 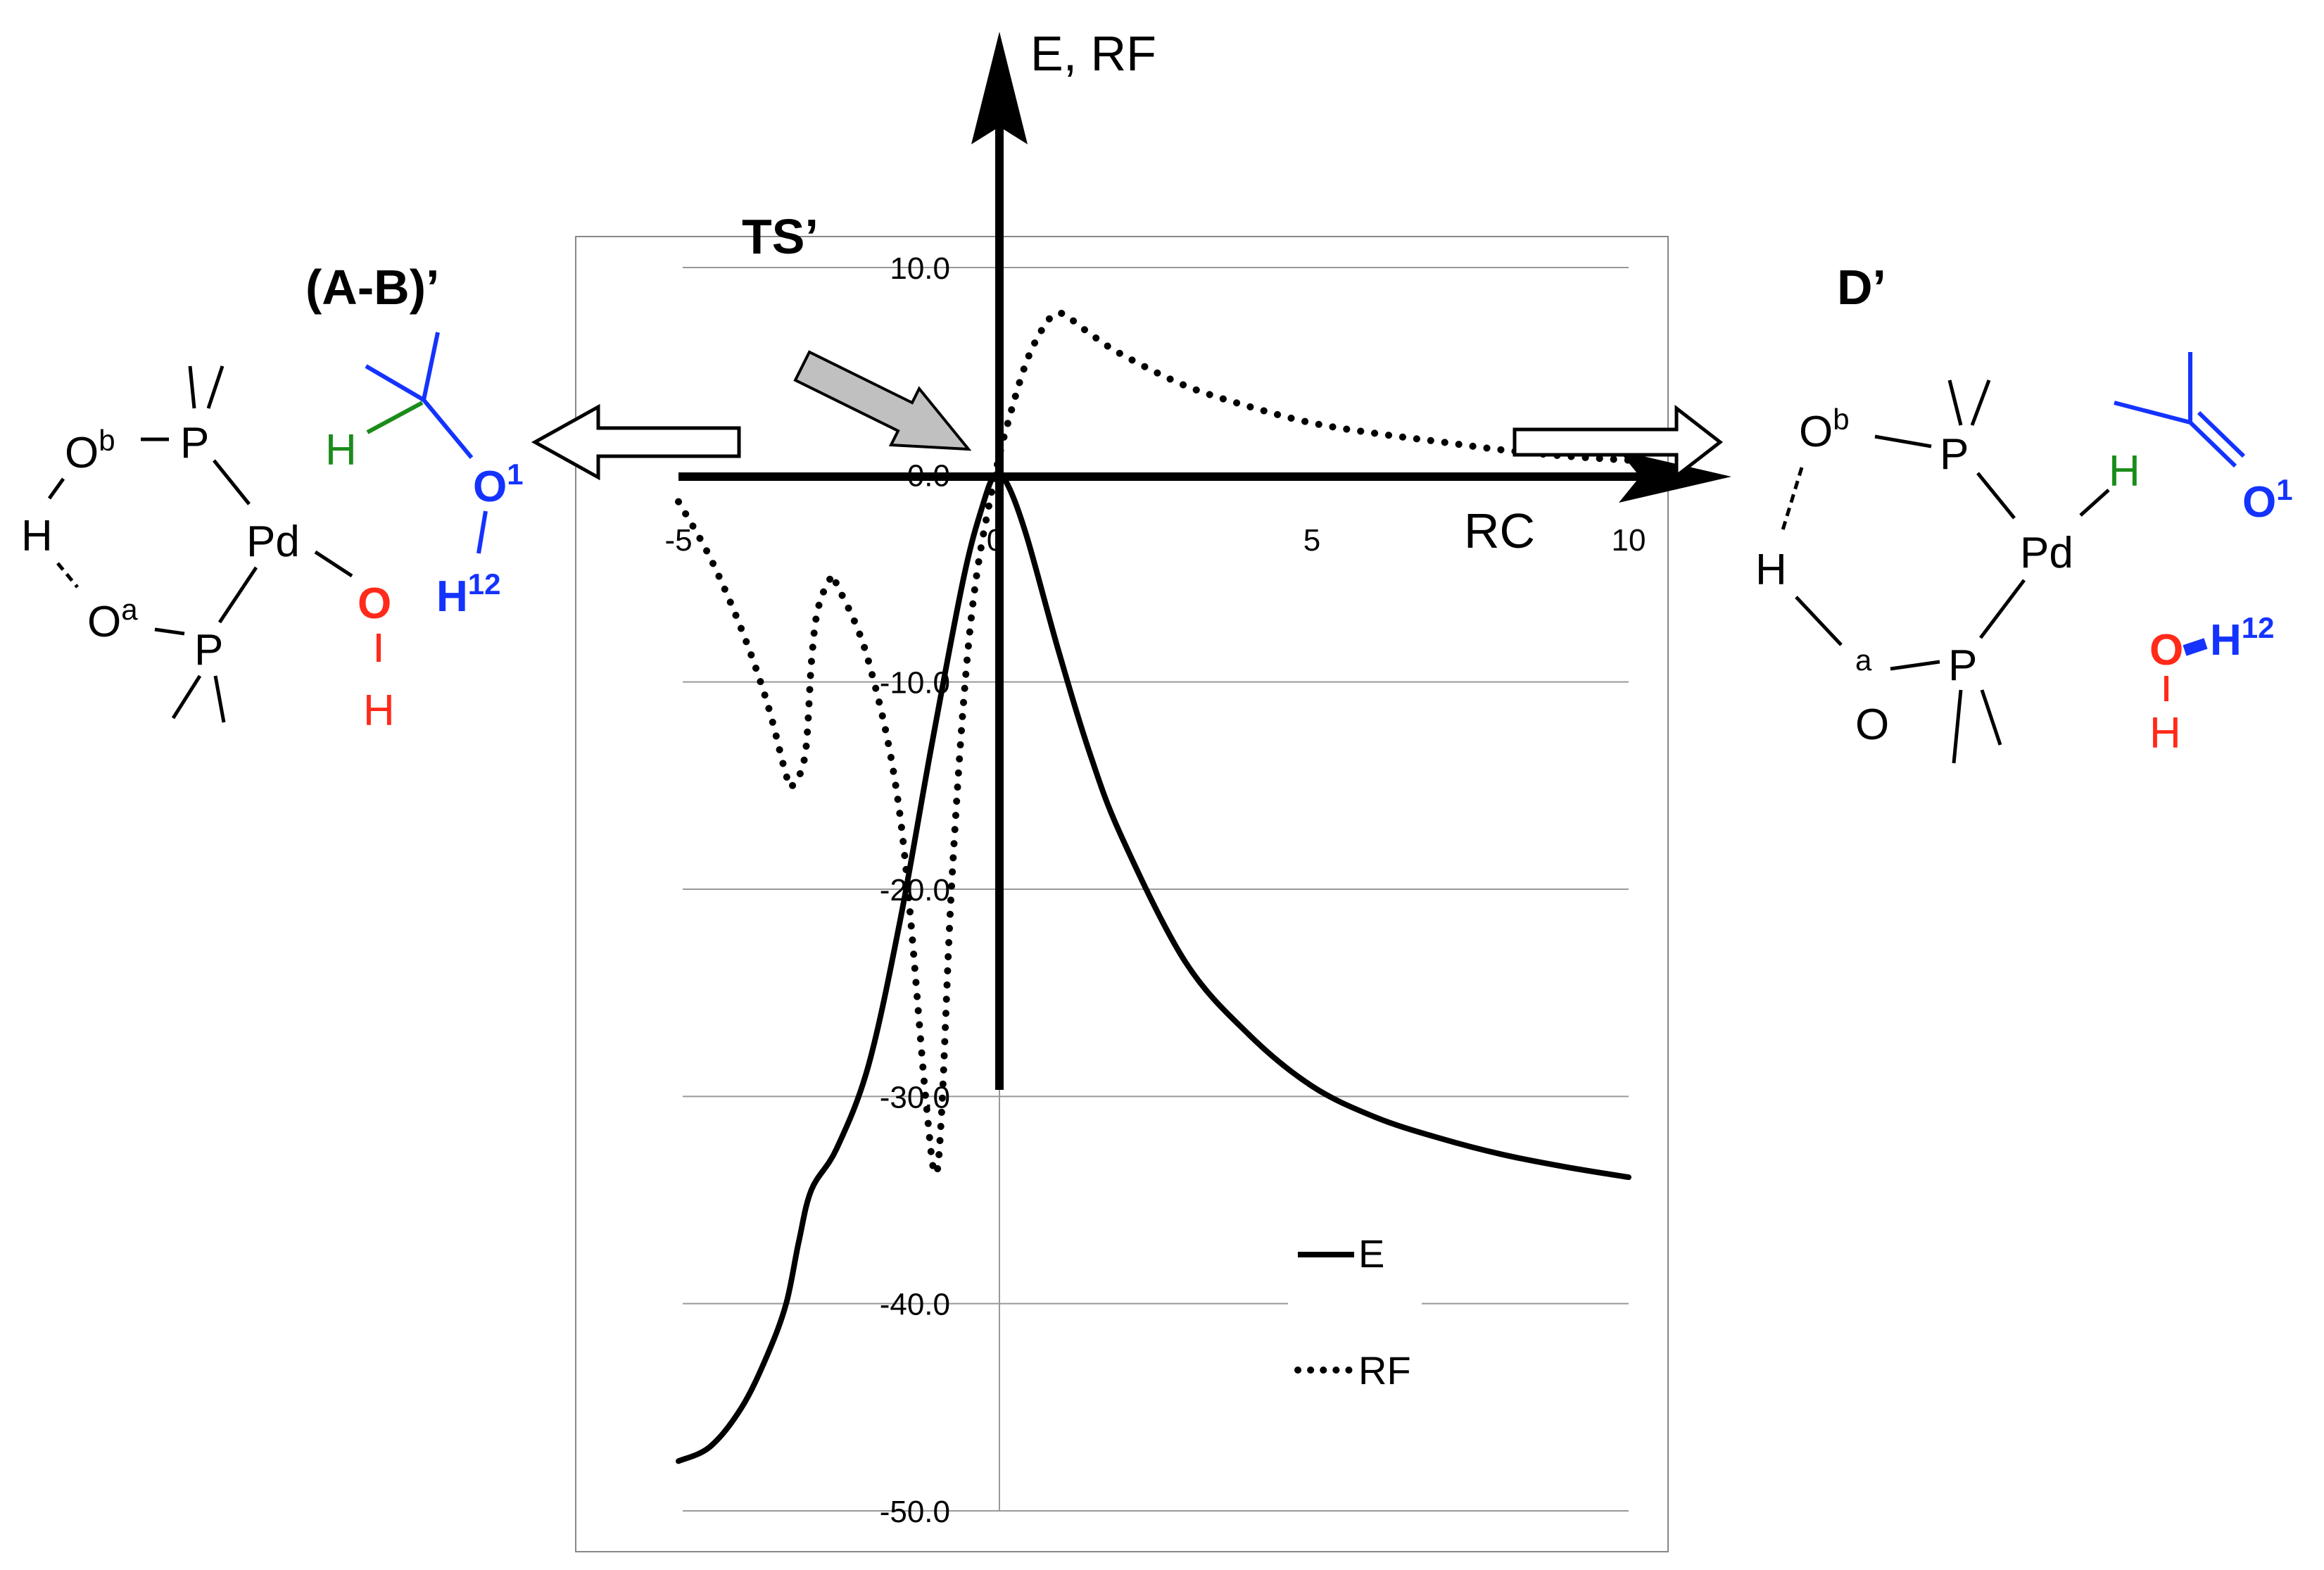 What do you see at coordinates (883, 400) in the screenshot?
I see `ts-pointer-arrow` at bounding box center [883, 400].